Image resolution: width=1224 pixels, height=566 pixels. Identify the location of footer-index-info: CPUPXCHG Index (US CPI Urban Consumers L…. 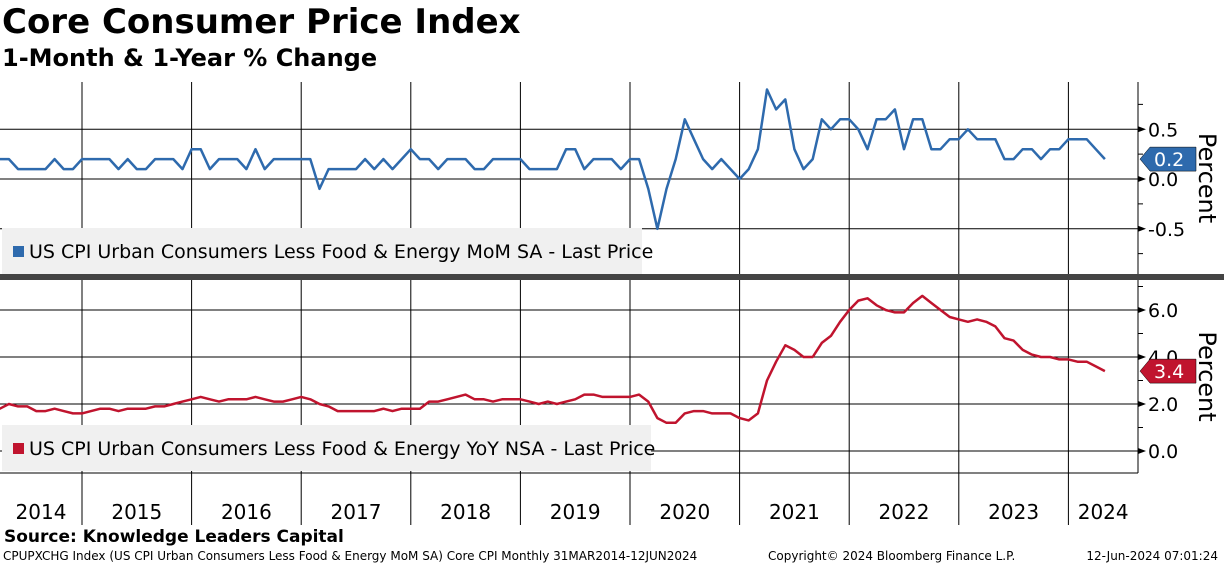
(350, 556).